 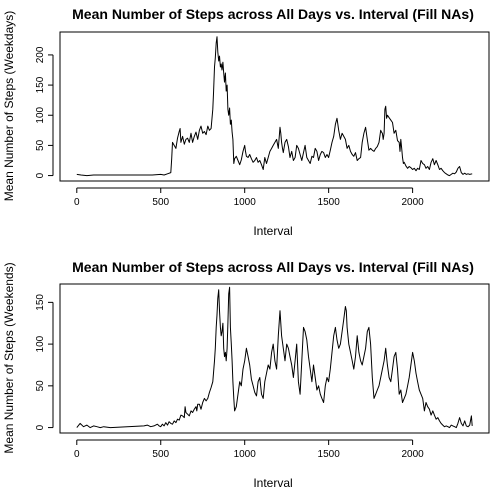 I want to click on y-tick-label: 200, so click(x=40, y=54).